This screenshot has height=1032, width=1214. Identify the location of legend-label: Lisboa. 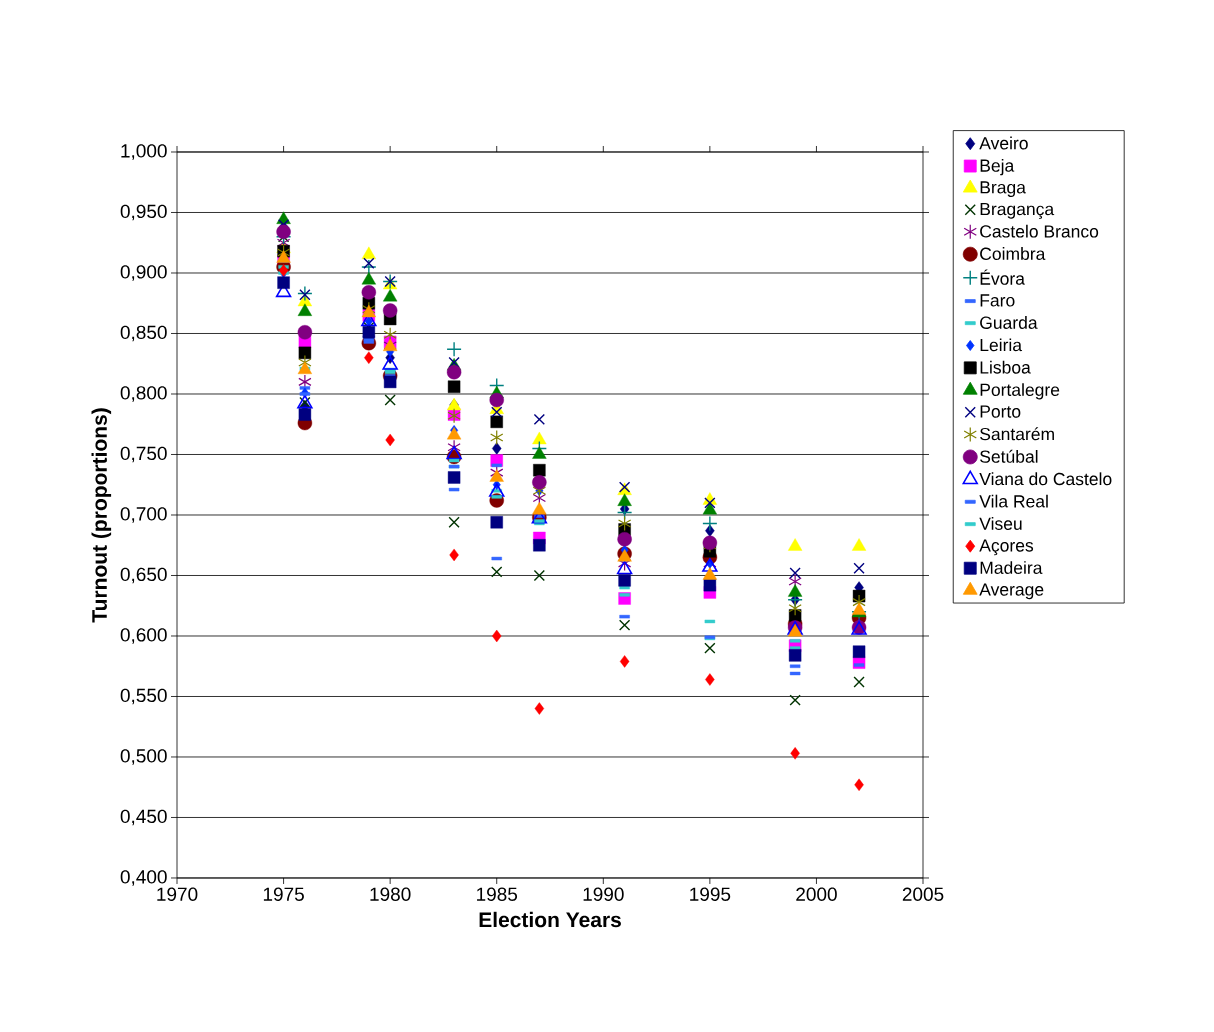
(1005, 367).